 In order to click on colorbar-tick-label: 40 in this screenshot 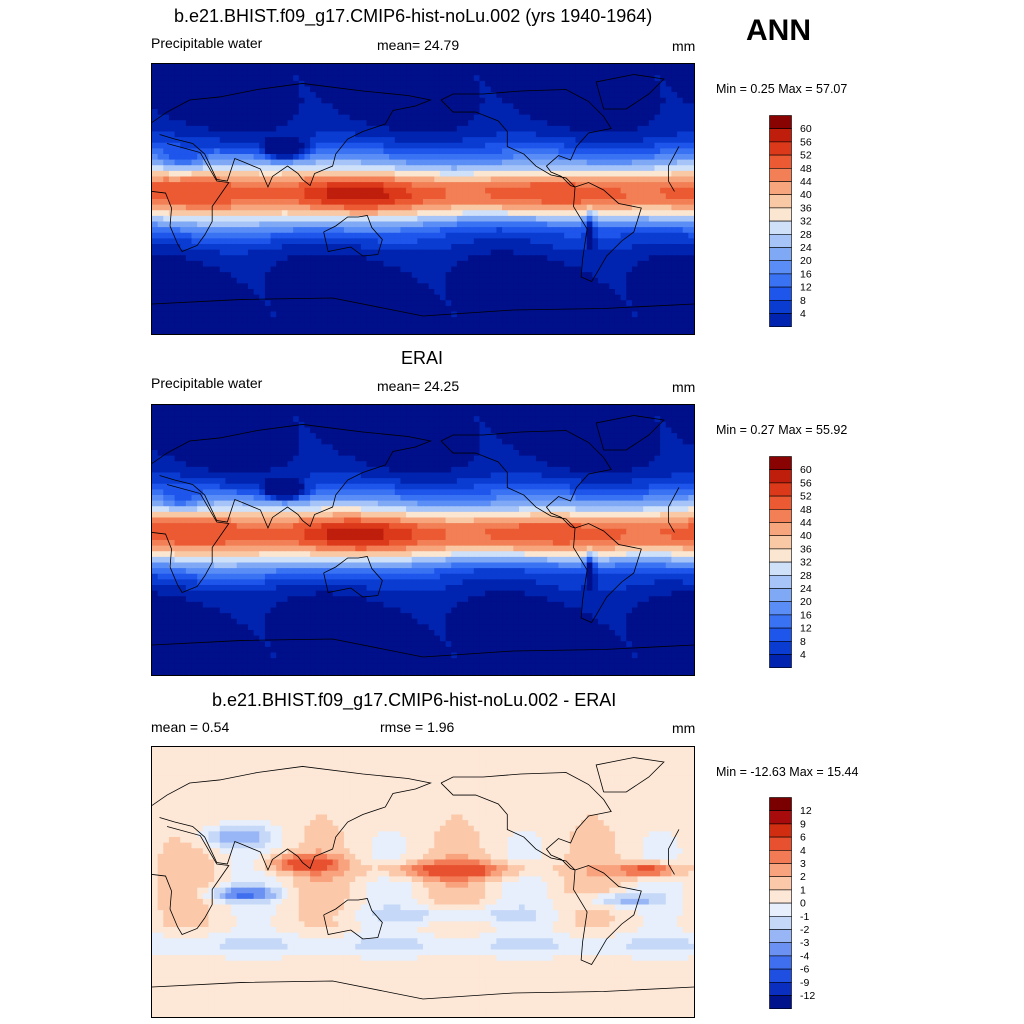, I will do `click(806, 195)`.